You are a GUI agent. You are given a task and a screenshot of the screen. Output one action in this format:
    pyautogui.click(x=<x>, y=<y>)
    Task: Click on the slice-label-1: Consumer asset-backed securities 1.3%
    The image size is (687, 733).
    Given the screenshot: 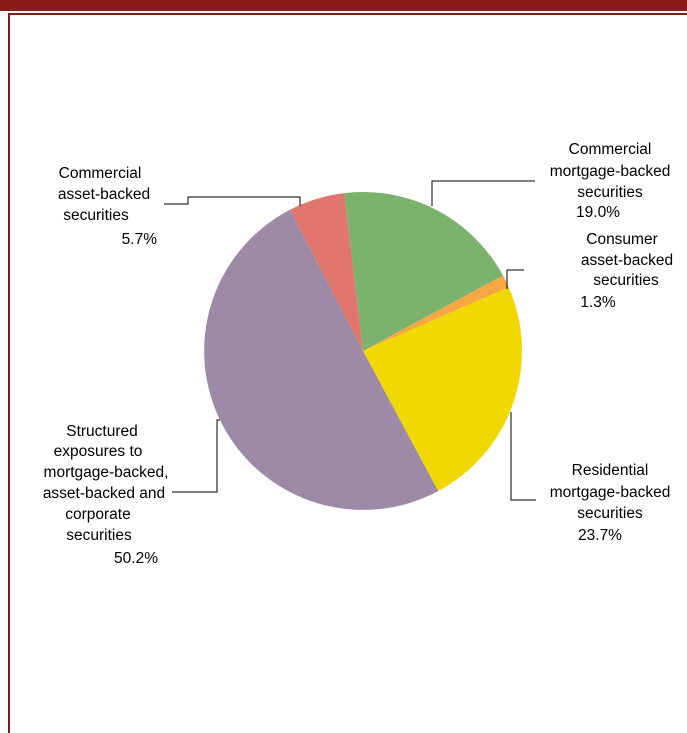 What is the action you would take?
    pyautogui.click(x=626, y=271)
    